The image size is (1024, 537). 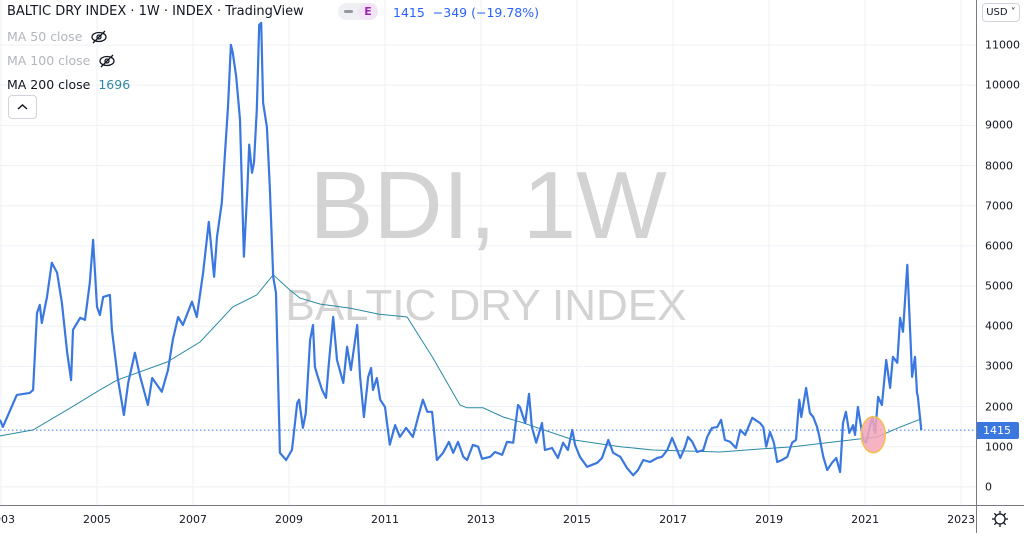 I want to click on x-tick-label: 2023, so click(x=961, y=519).